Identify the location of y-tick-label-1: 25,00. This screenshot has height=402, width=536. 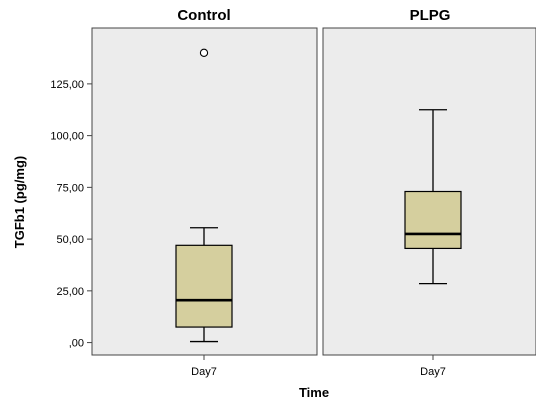
(70, 292).